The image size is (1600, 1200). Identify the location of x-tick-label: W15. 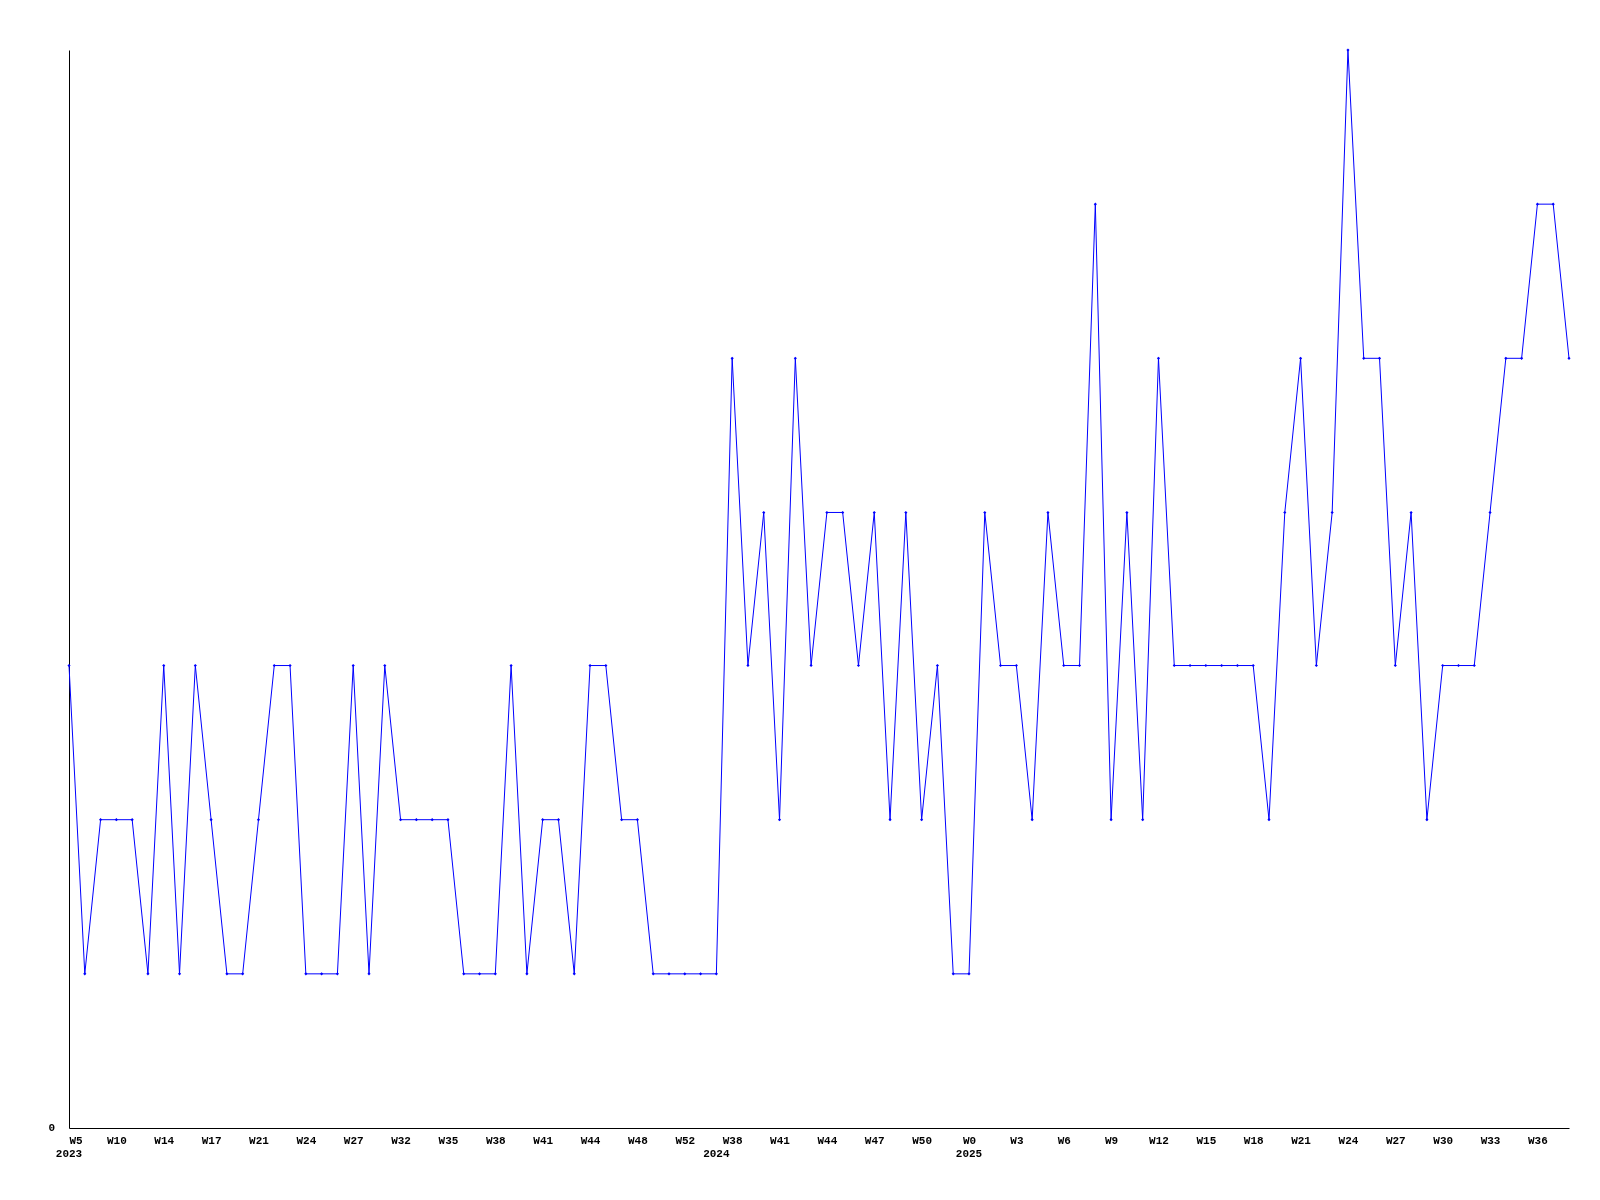
(1206, 1140).